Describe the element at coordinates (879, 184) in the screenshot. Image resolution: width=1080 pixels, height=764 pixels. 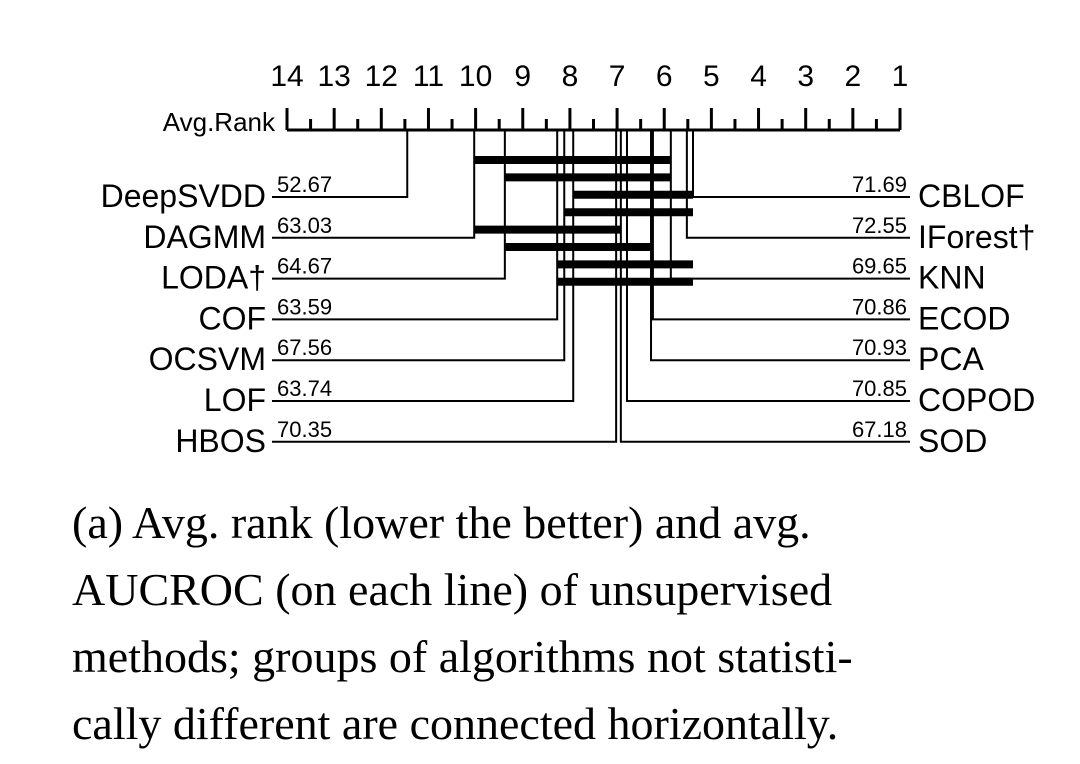
I see `aucroc-label: 71.69` at that location.